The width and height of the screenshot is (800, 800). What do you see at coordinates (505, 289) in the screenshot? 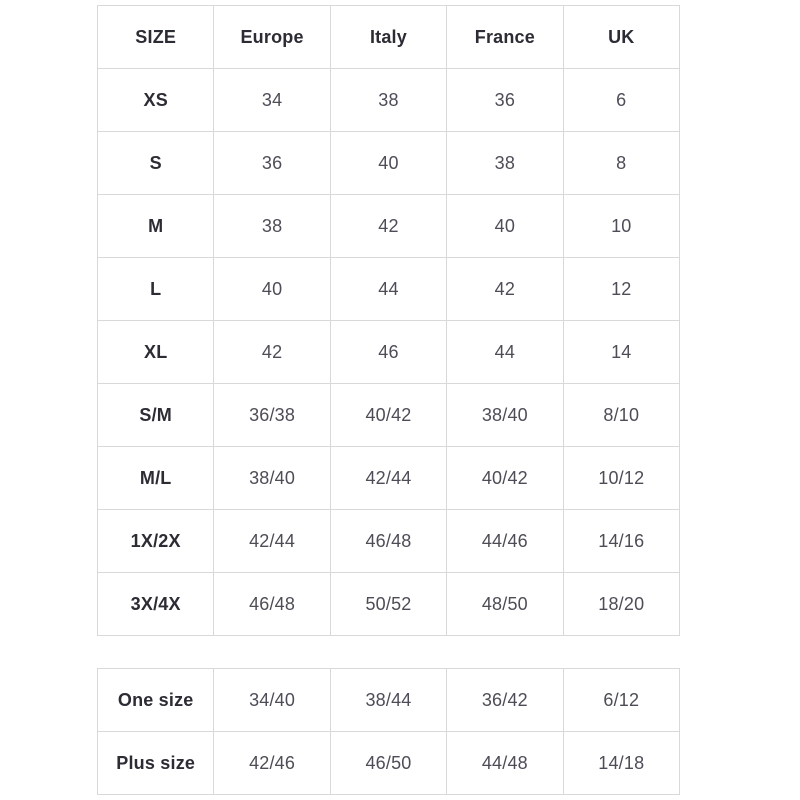
I see `france-value: 42` at bounding box center [505, 289].